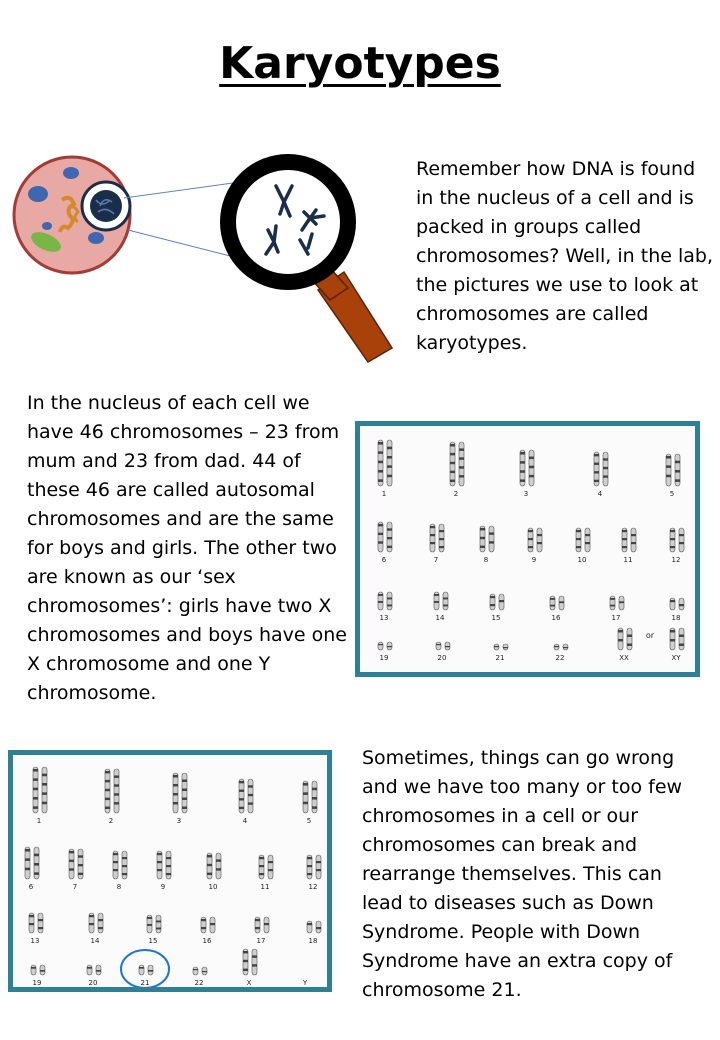 Image resolution: width=720 pixels, height=1040 pixels. I want to click on page-title: Karyotypes, so click(360, 63).